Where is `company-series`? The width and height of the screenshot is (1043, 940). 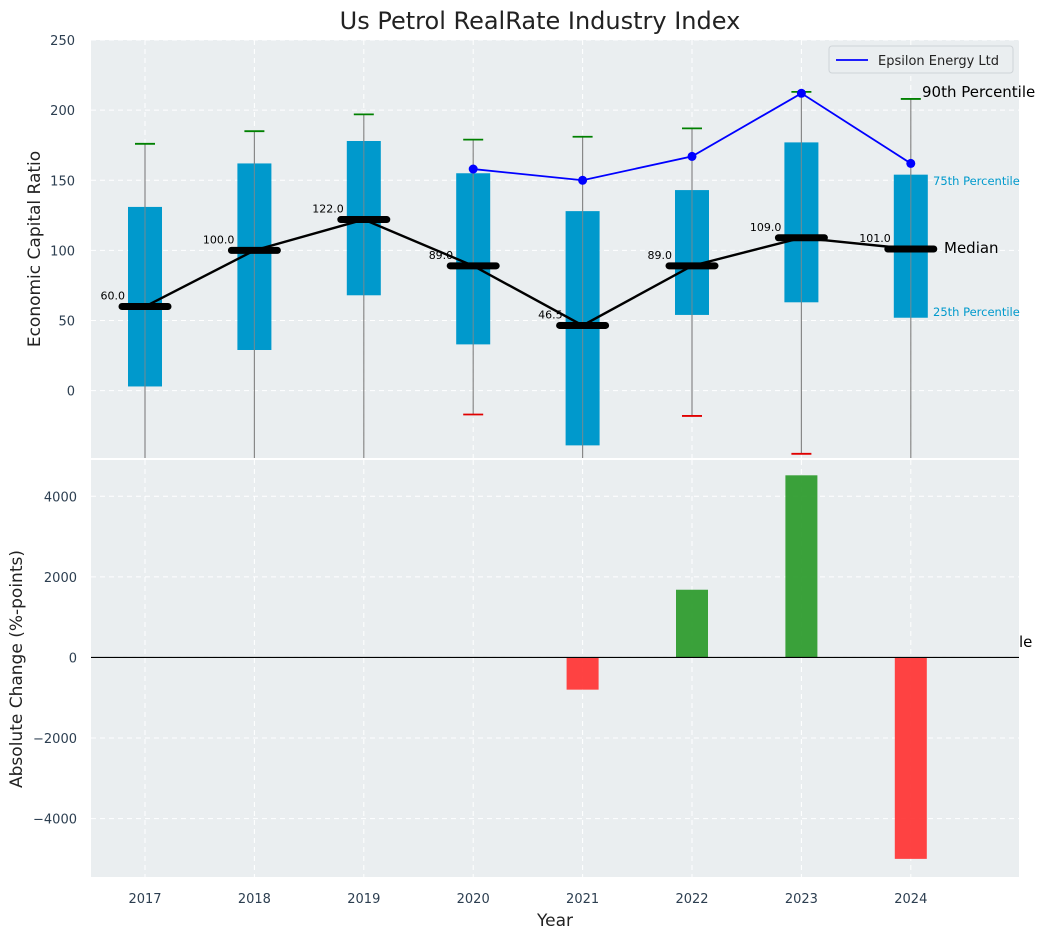
company-series is located at coordinates (692, 136).